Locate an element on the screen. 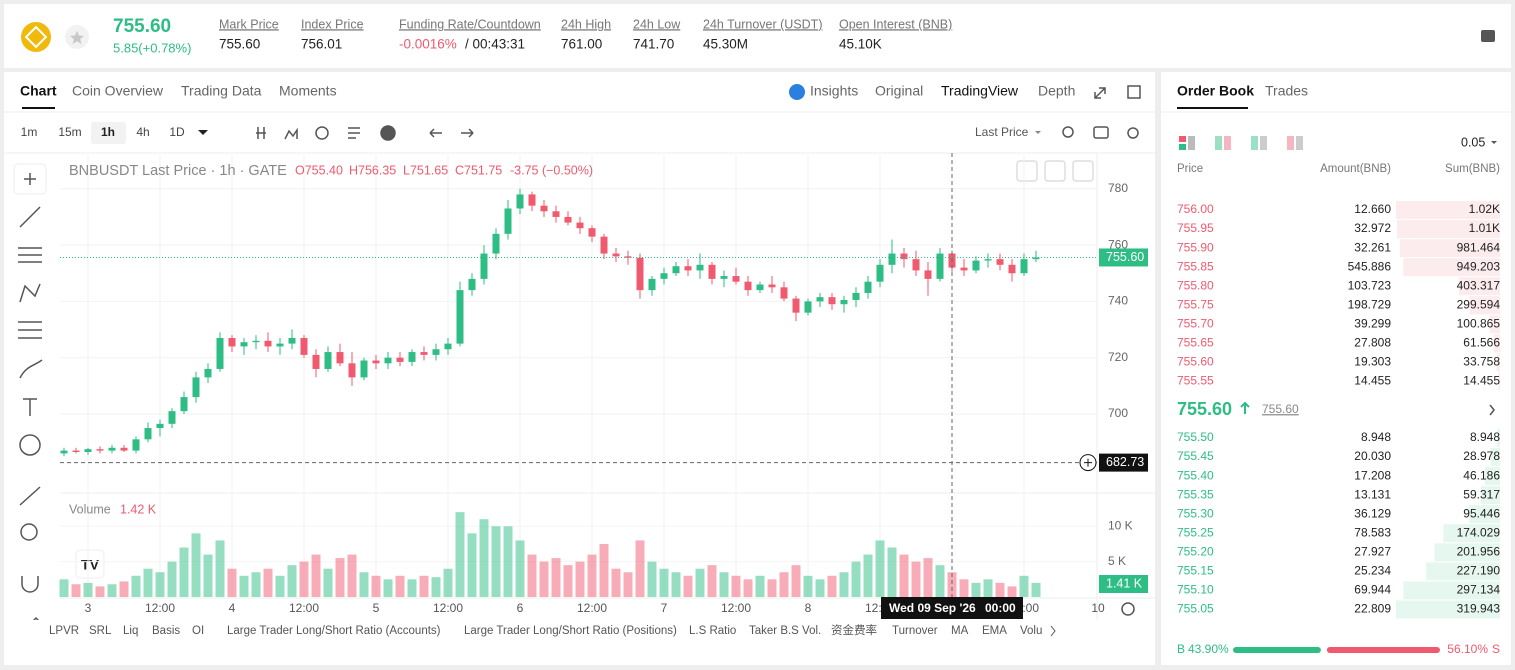 The height and width of the screenshot is (670, 1515). logo-mark is located at coordinates (36, 37).